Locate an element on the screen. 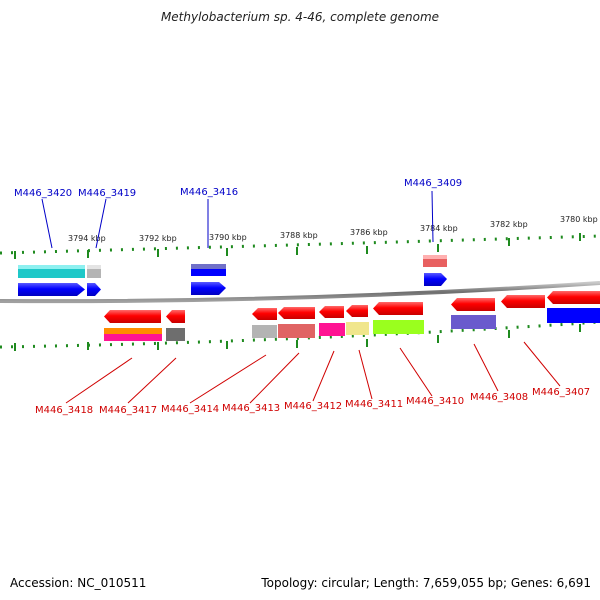 The width and height of the screenshot is (600, 600). kbp-label: 3790 kbp is located at coordinates (228, 237).